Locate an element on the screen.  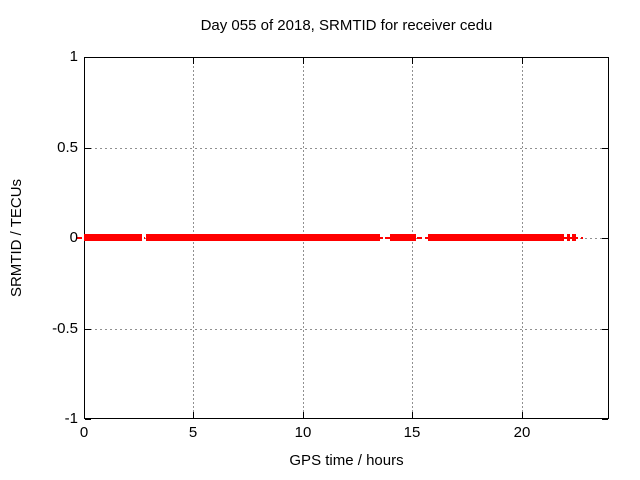
y-tick-label: -0.5 is located at coordinates (65, 328).